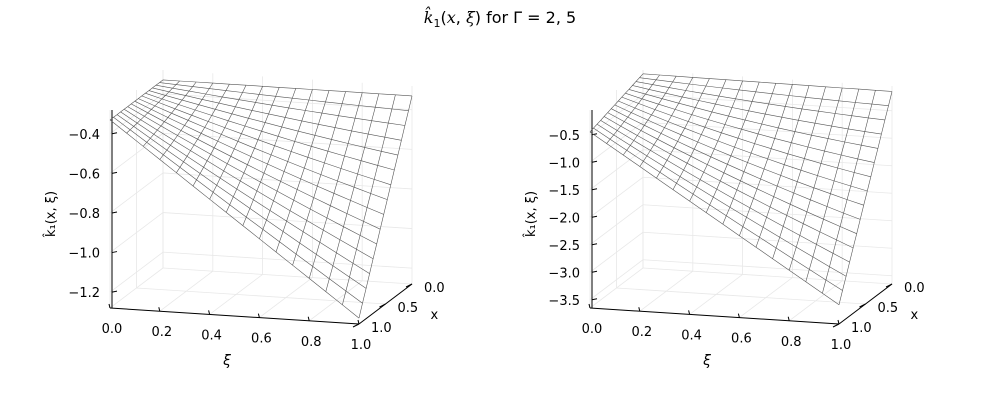 This screenshot has height=400, width=1000. Describe the element at coordinates (564, 273) in the screenshot. I see `z-tick-label: −3.0` at that location.